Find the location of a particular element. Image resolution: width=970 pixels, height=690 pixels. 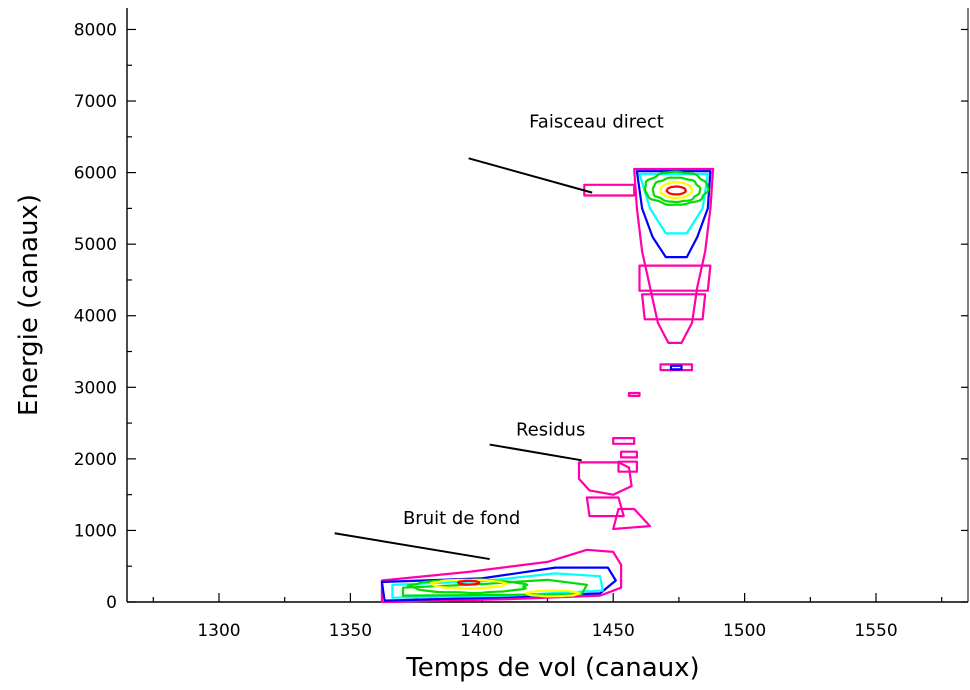

y-tick-label: 0 is located at coordinates (111, 603).